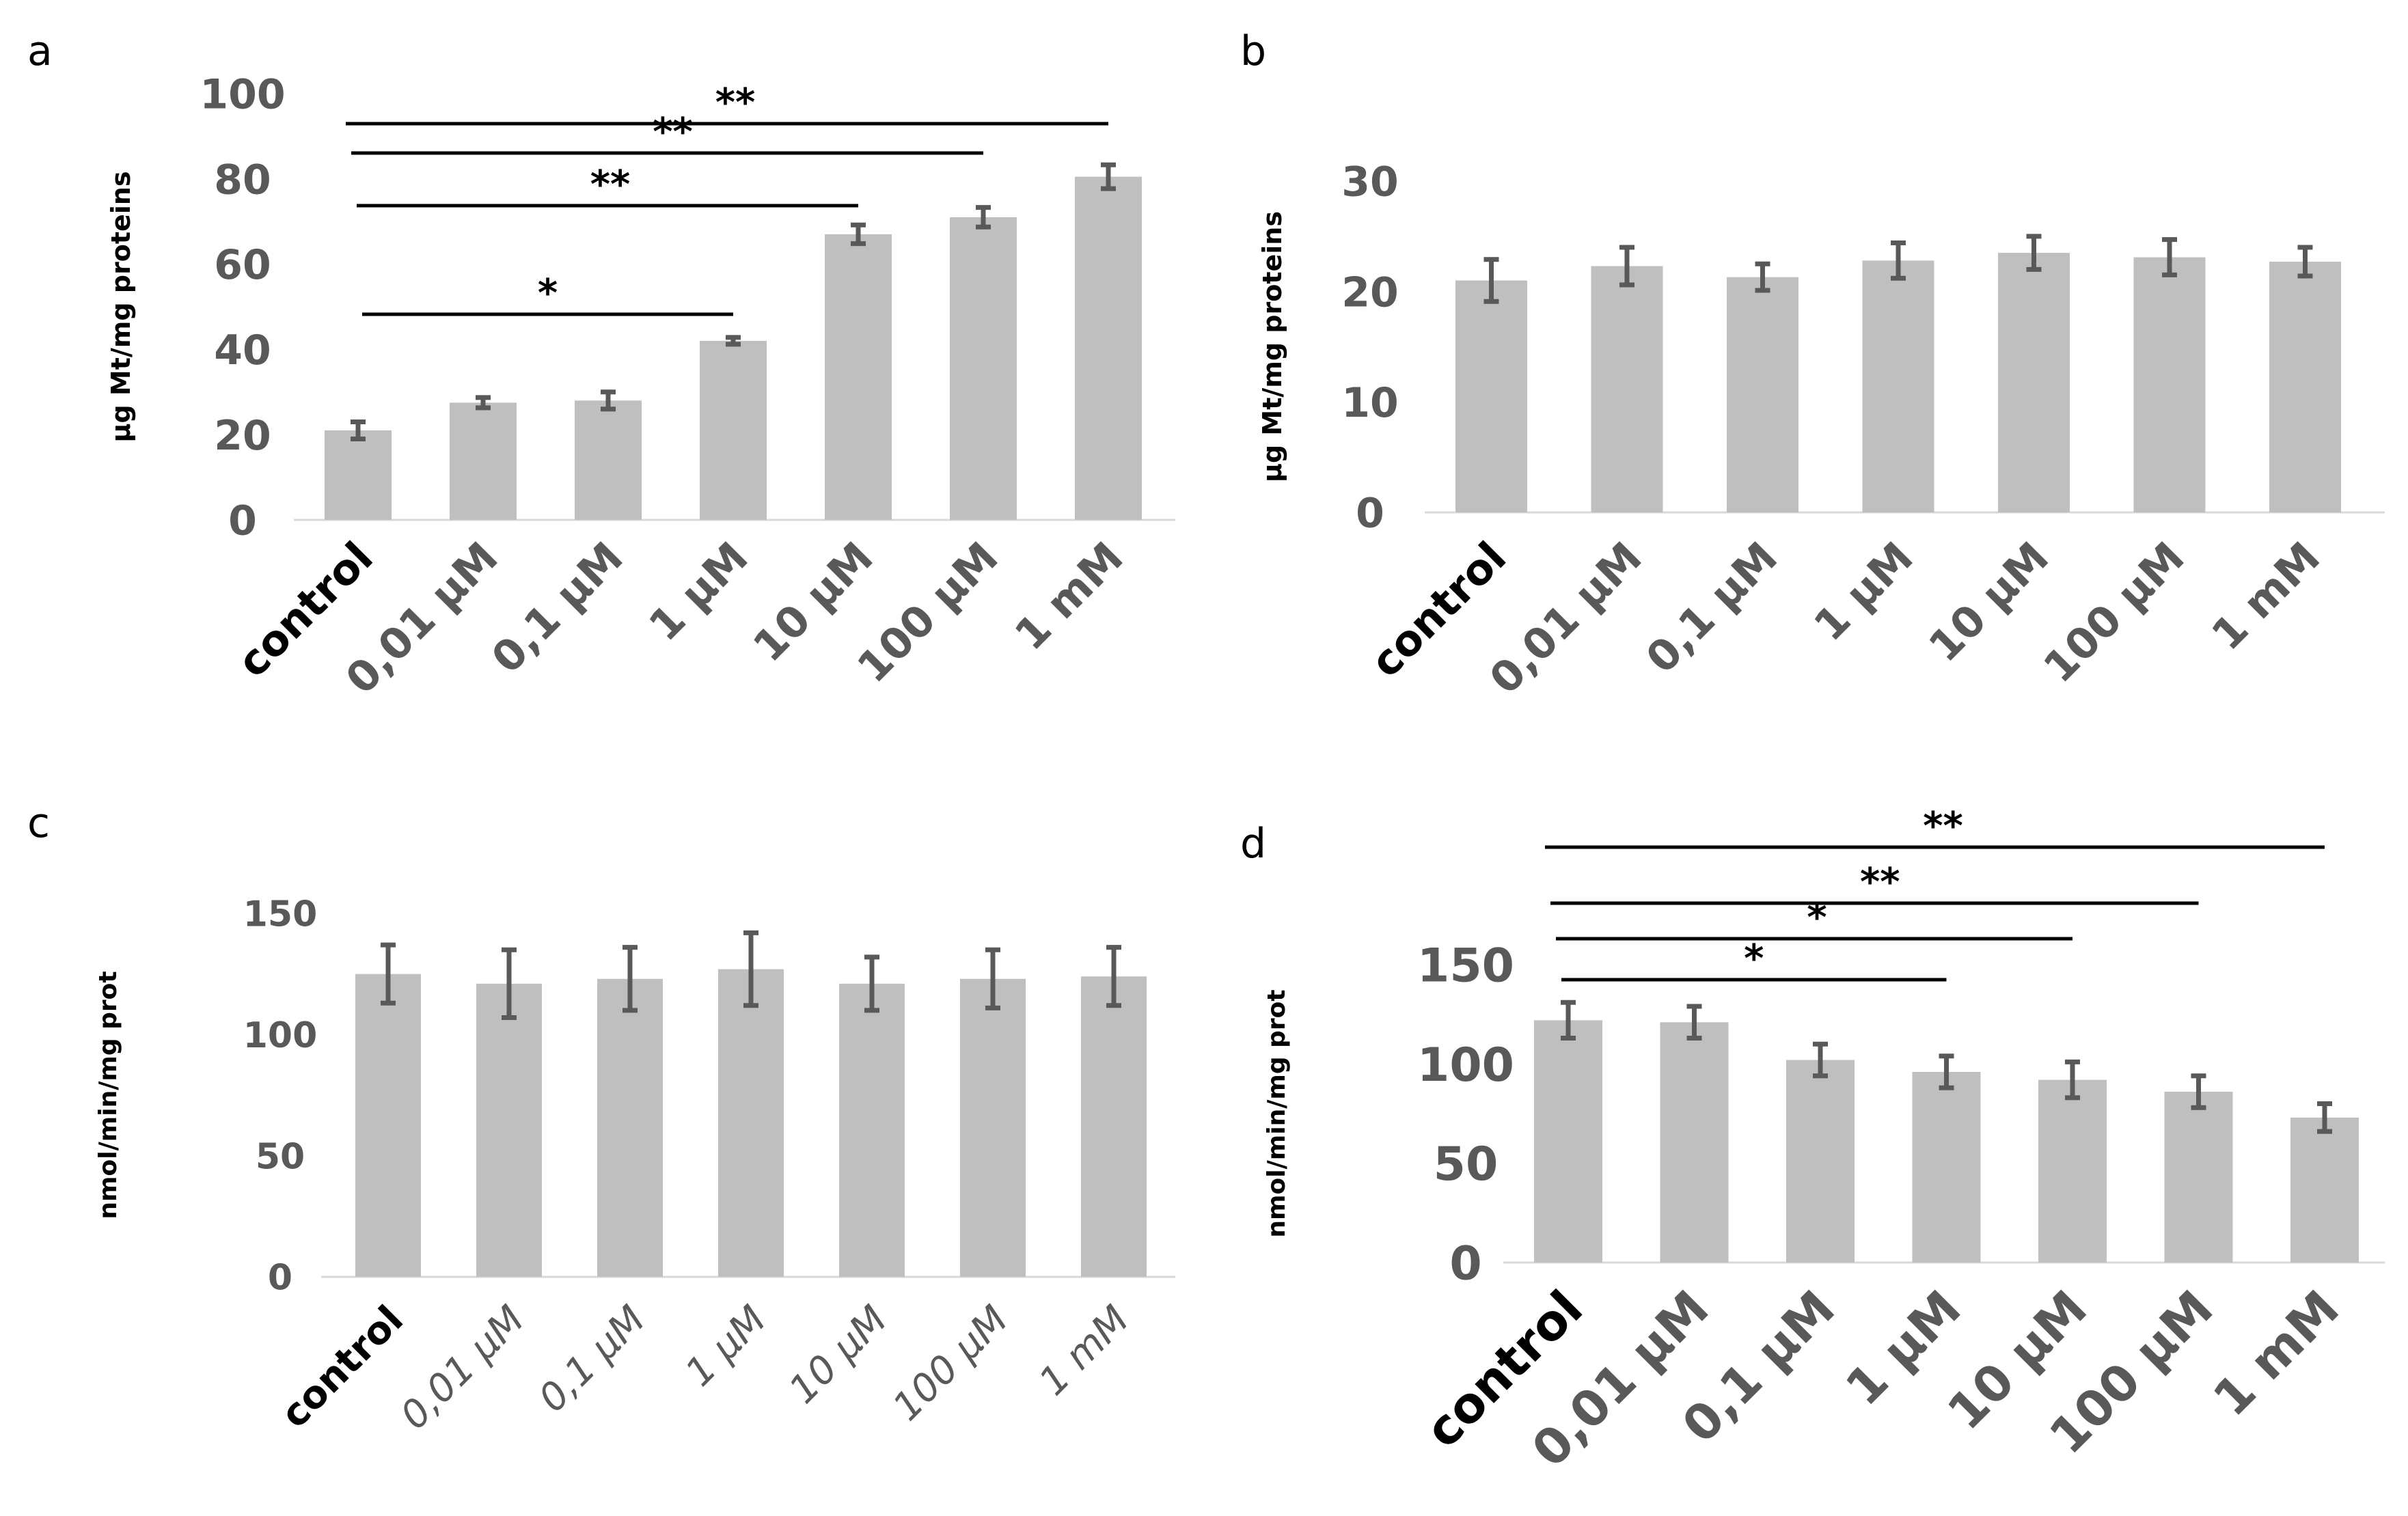 The width and height of the screenshot is (2408, 1516). What do you see at coordinates (38, 823) in the screenshot?
I see `panel-letter: c` at bounding box center [38, 823].